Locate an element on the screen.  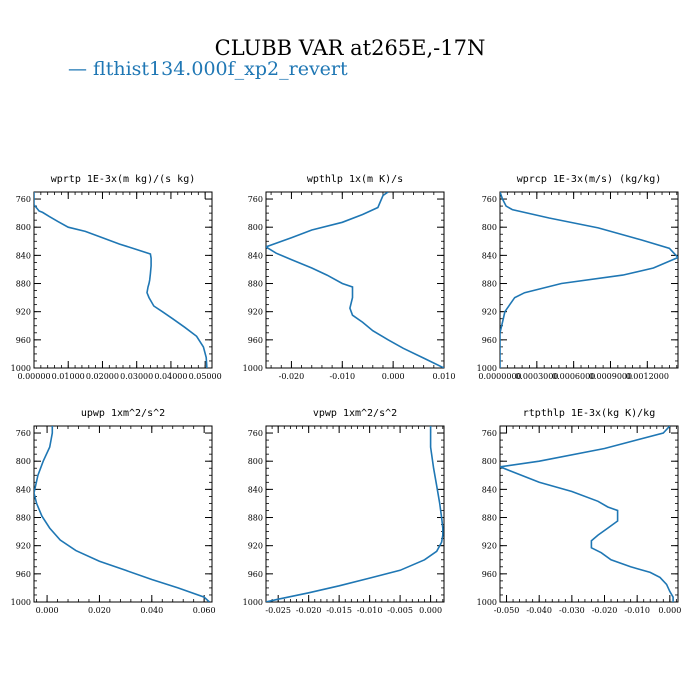
x-tick-label: 0.060 is located at coordinates (204, 610).